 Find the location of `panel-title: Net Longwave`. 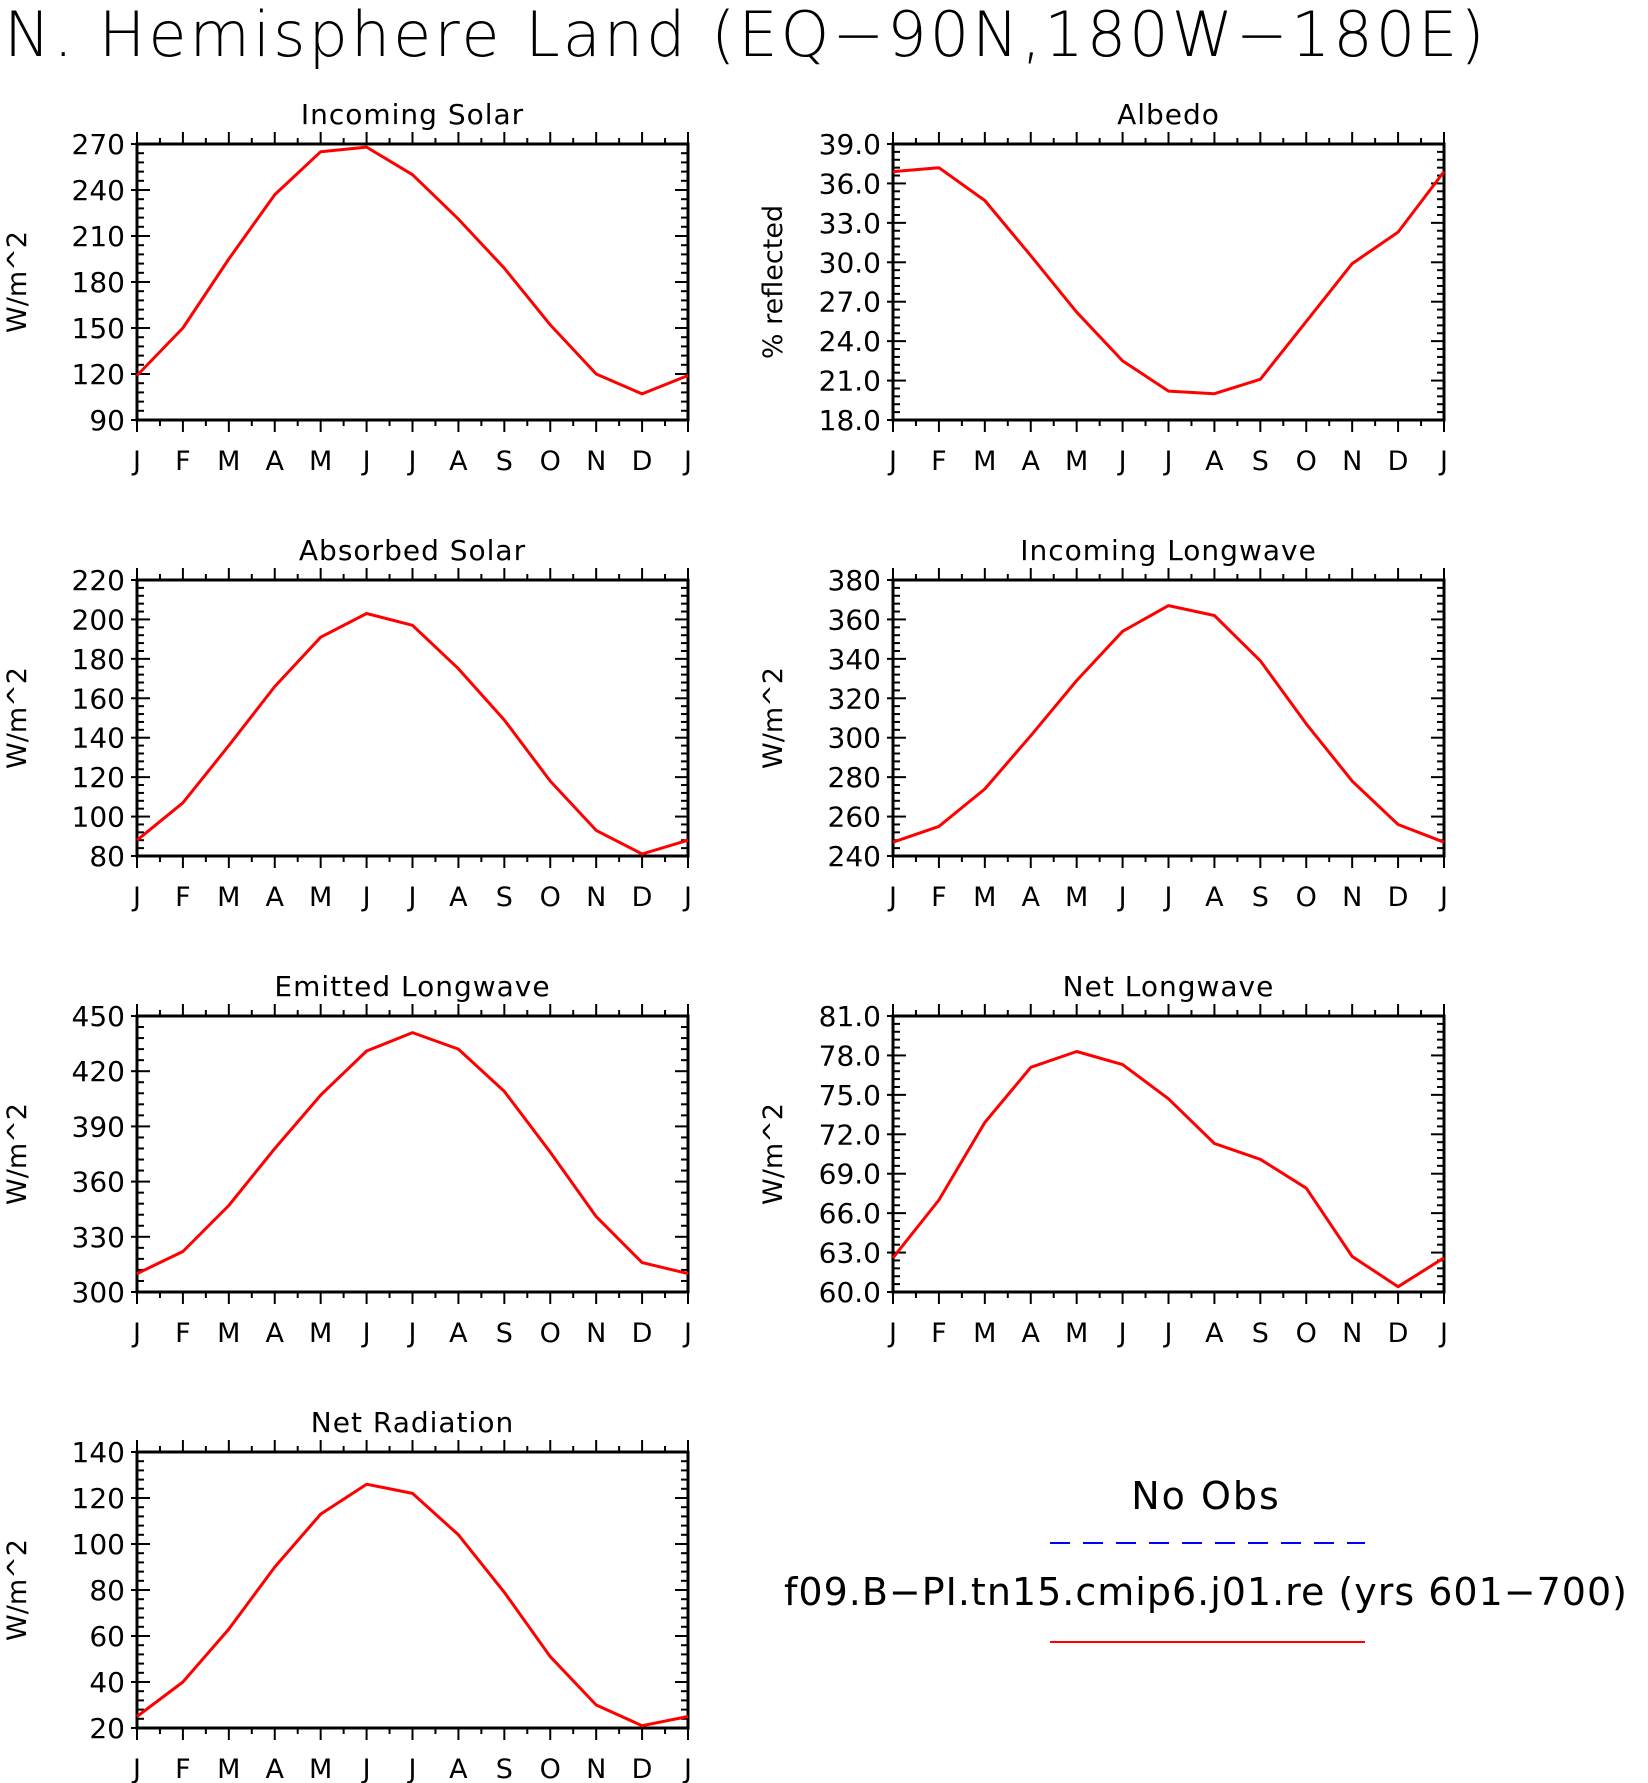

panel-title: Net Longwave is located at coordinates (1169, 986).